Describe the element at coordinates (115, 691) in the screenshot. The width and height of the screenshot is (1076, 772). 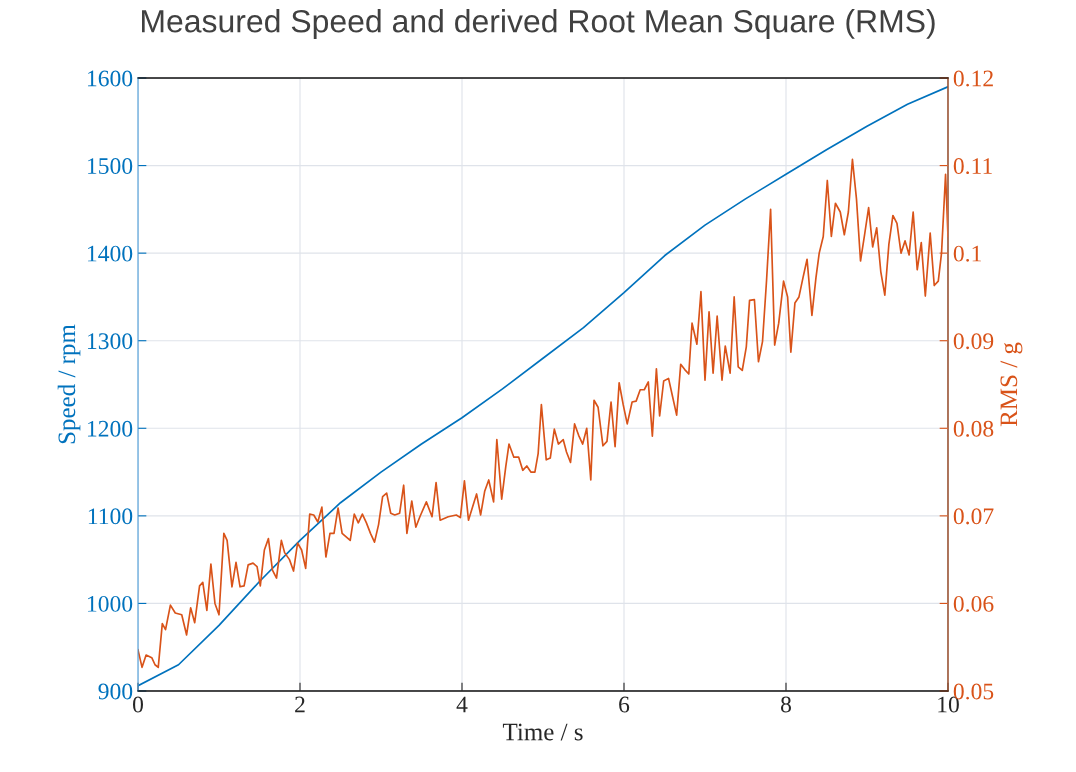
I see `y-tick-label: 900` at that location.